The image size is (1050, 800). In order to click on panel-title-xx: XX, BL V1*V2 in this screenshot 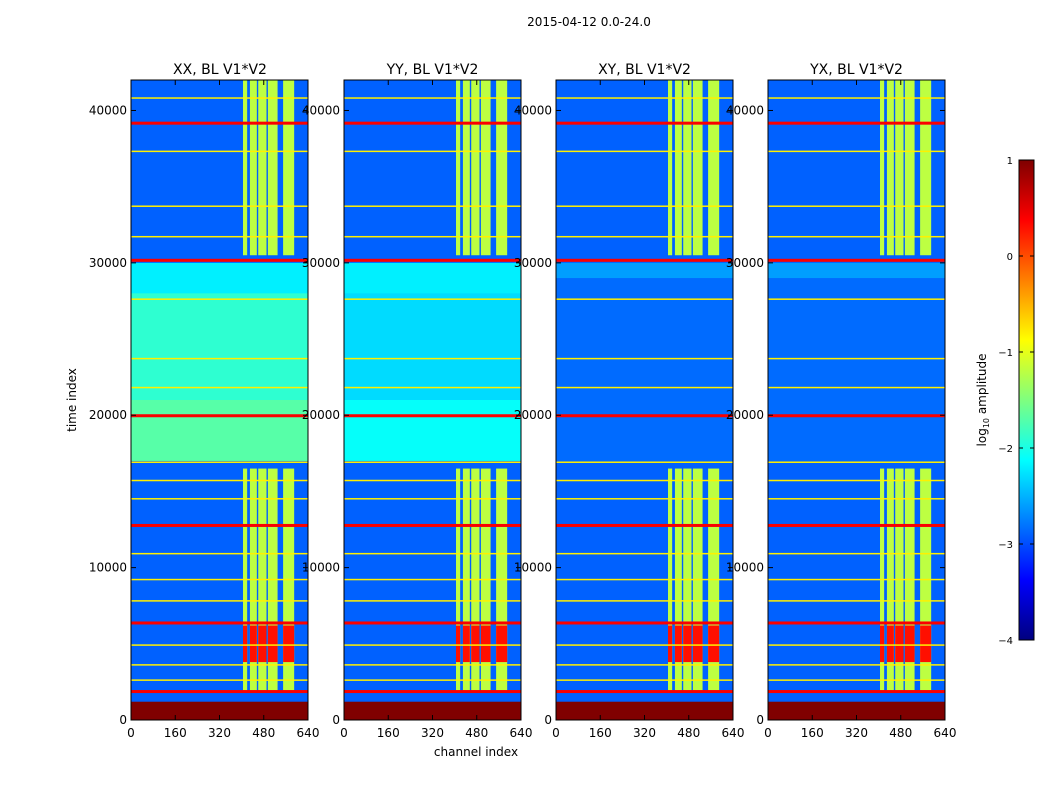, I will do `click(220, 70)`.